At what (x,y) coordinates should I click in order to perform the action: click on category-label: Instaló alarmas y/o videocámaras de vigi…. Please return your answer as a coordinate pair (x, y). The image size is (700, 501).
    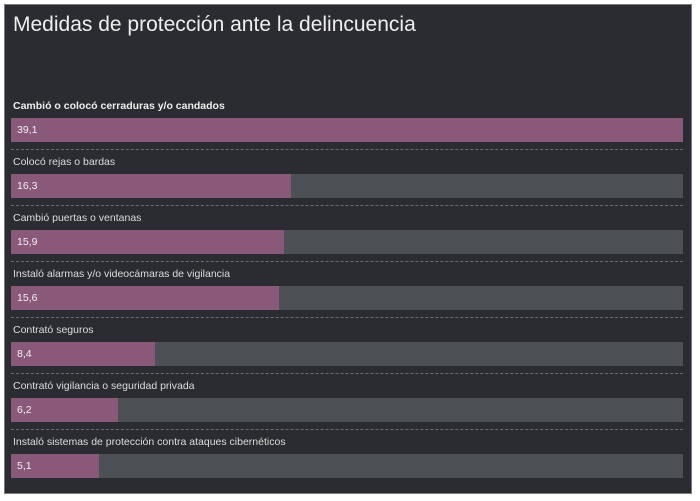
    Looking at the image, I should click on (122, 274).